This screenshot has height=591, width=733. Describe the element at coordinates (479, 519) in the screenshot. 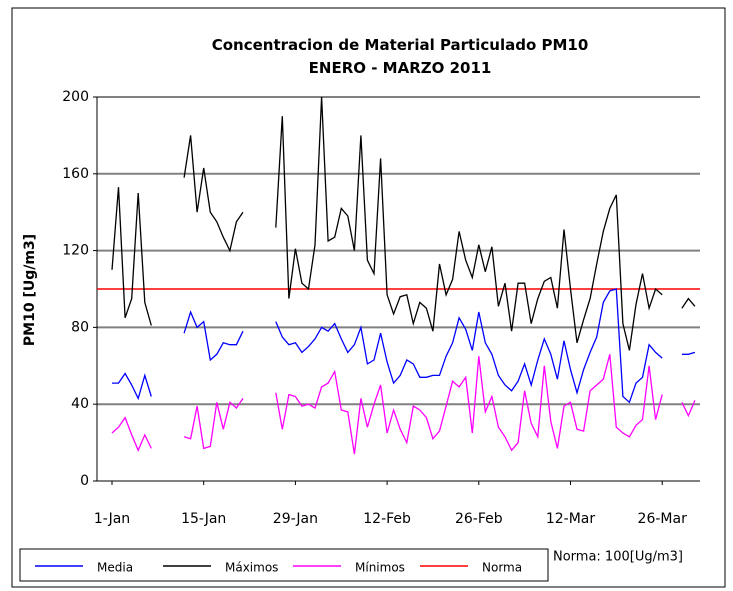

I see `x-tick-label: 26-Feb` at that location.